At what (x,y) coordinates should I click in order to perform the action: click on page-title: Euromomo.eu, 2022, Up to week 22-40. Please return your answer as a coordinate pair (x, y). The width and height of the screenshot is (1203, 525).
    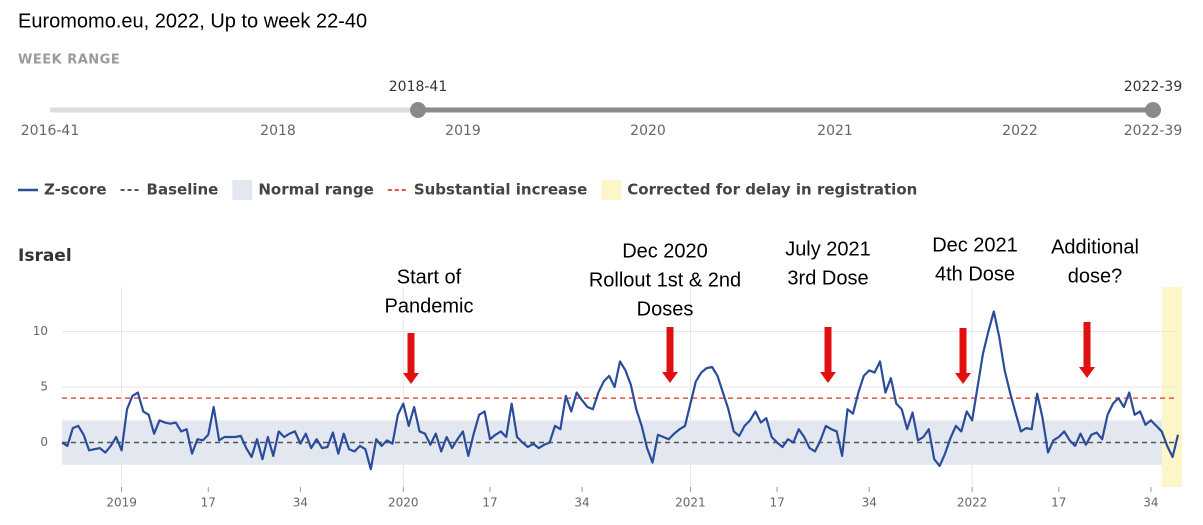
    Looking at the image, I should click on (192, 21).